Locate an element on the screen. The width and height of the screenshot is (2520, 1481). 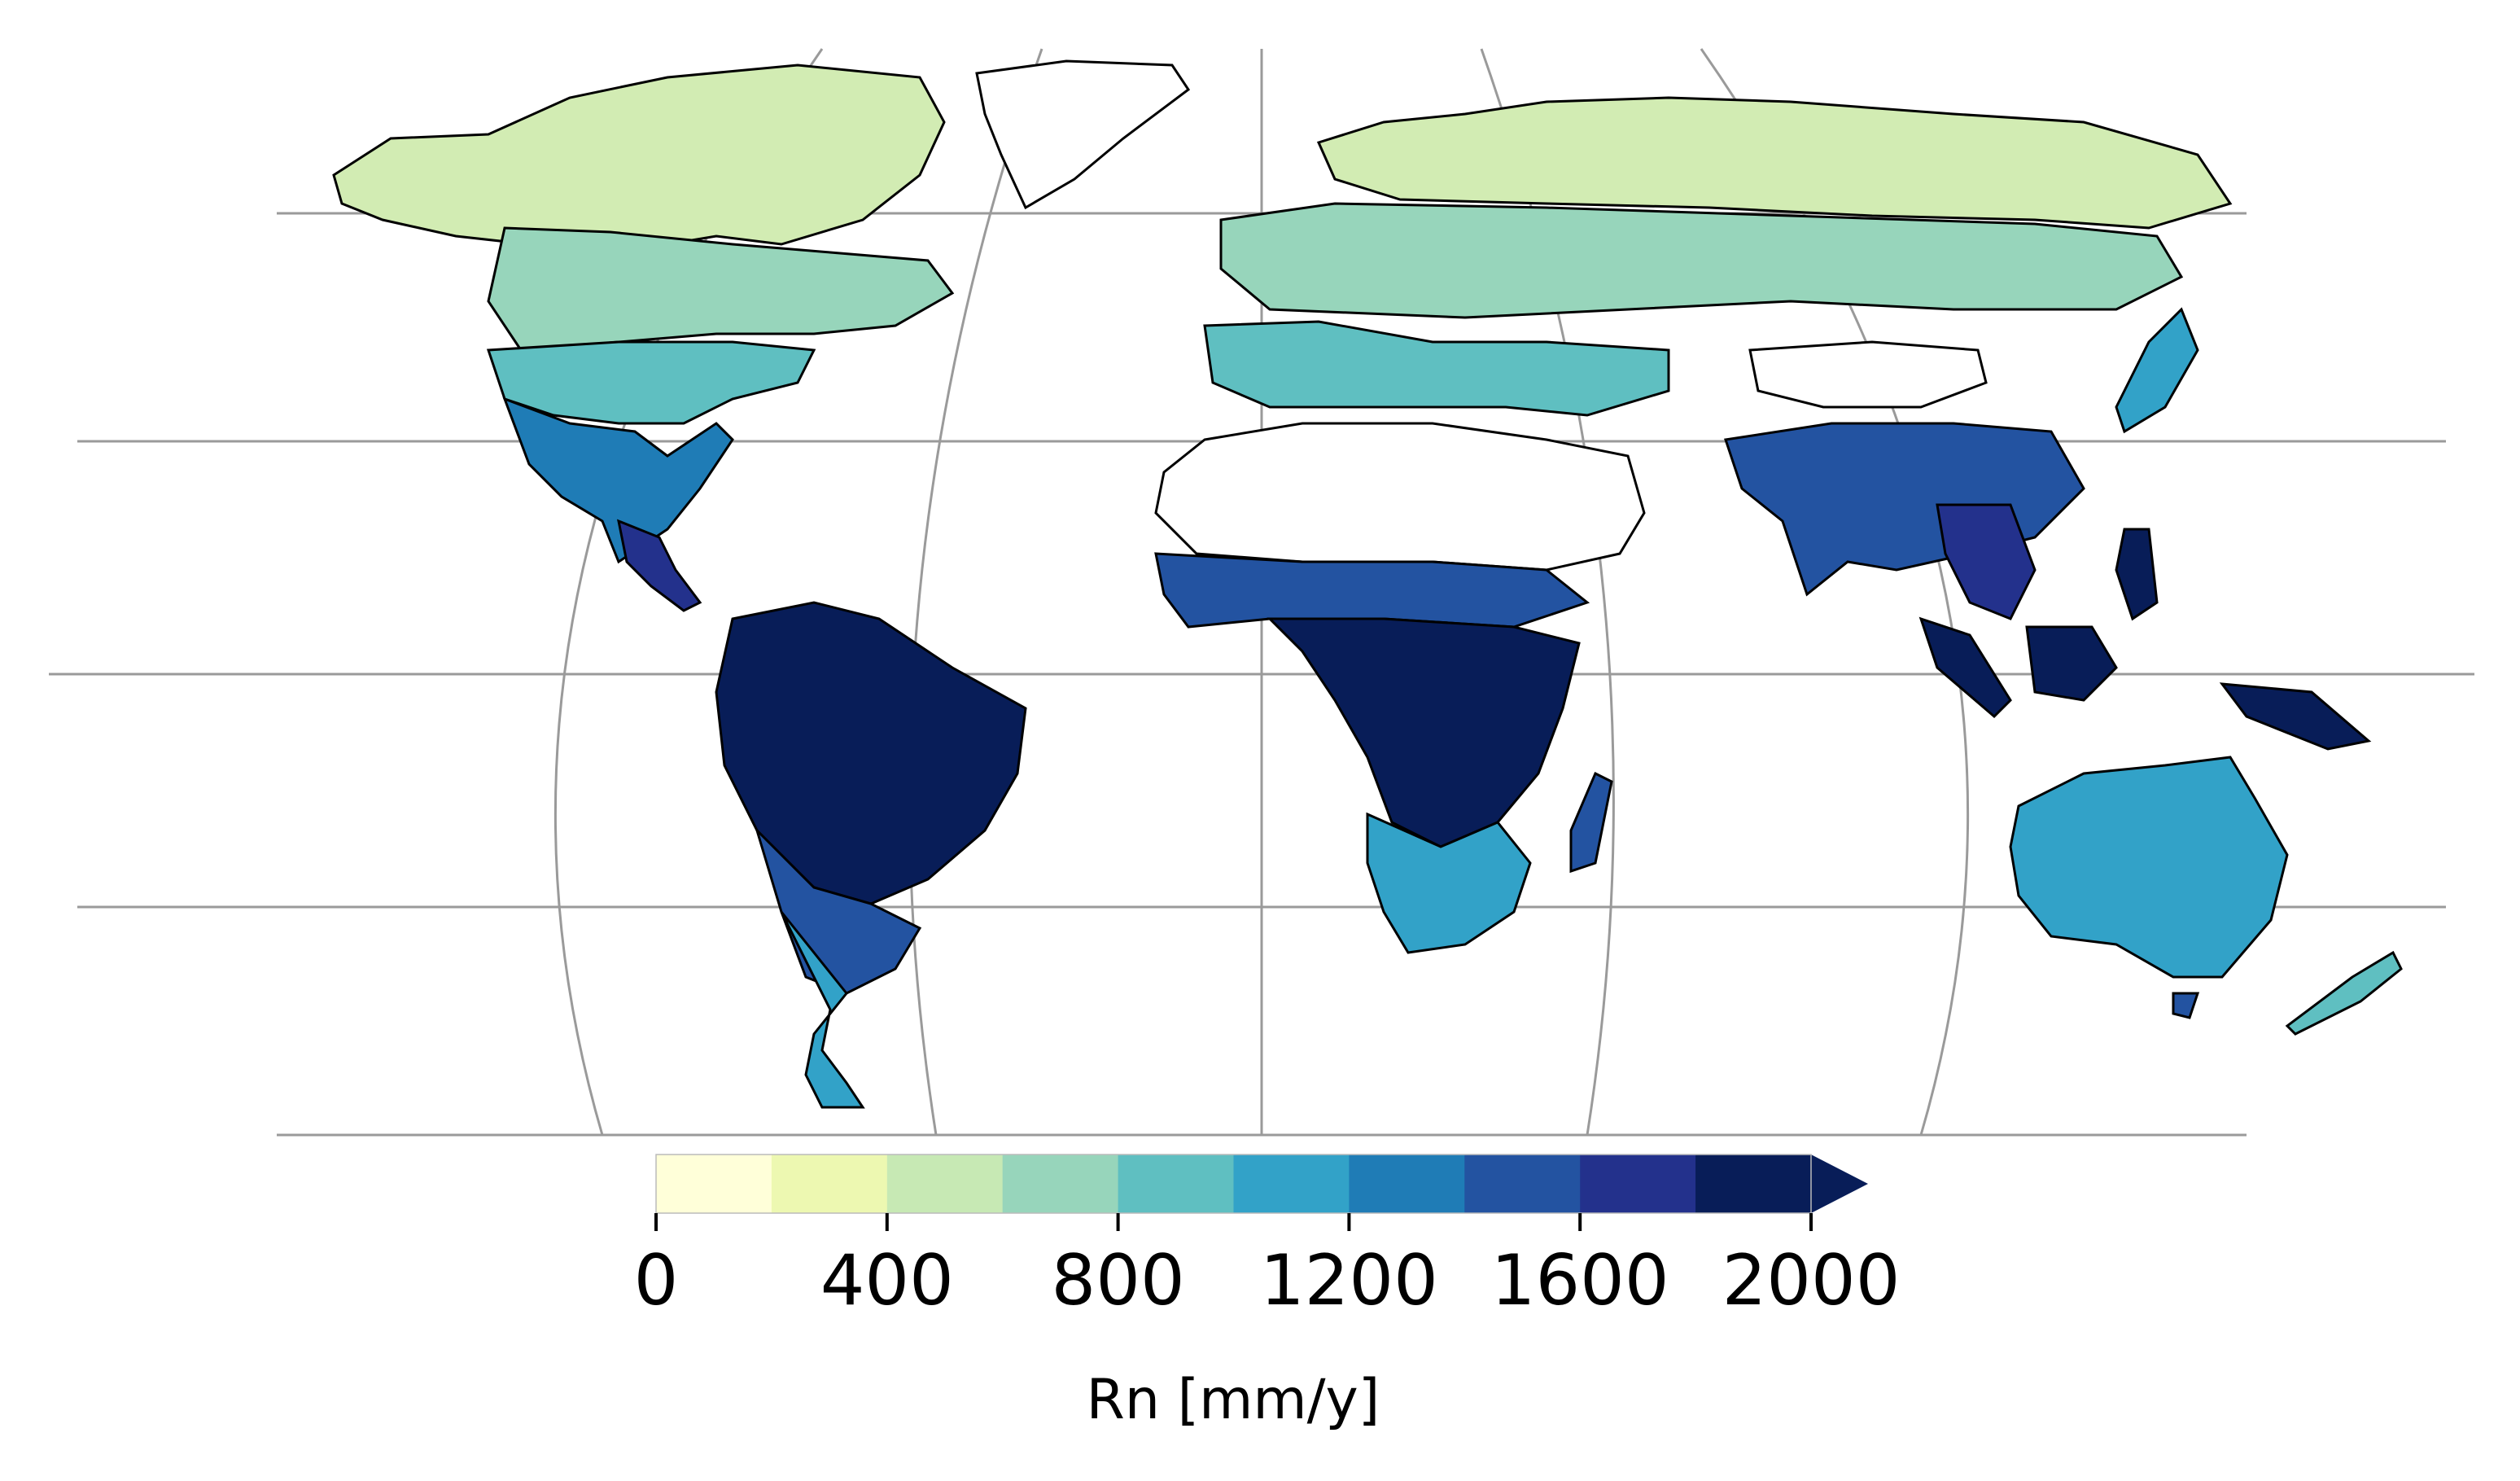
colorbar-swatches is located at coordinates (1261, 1184).